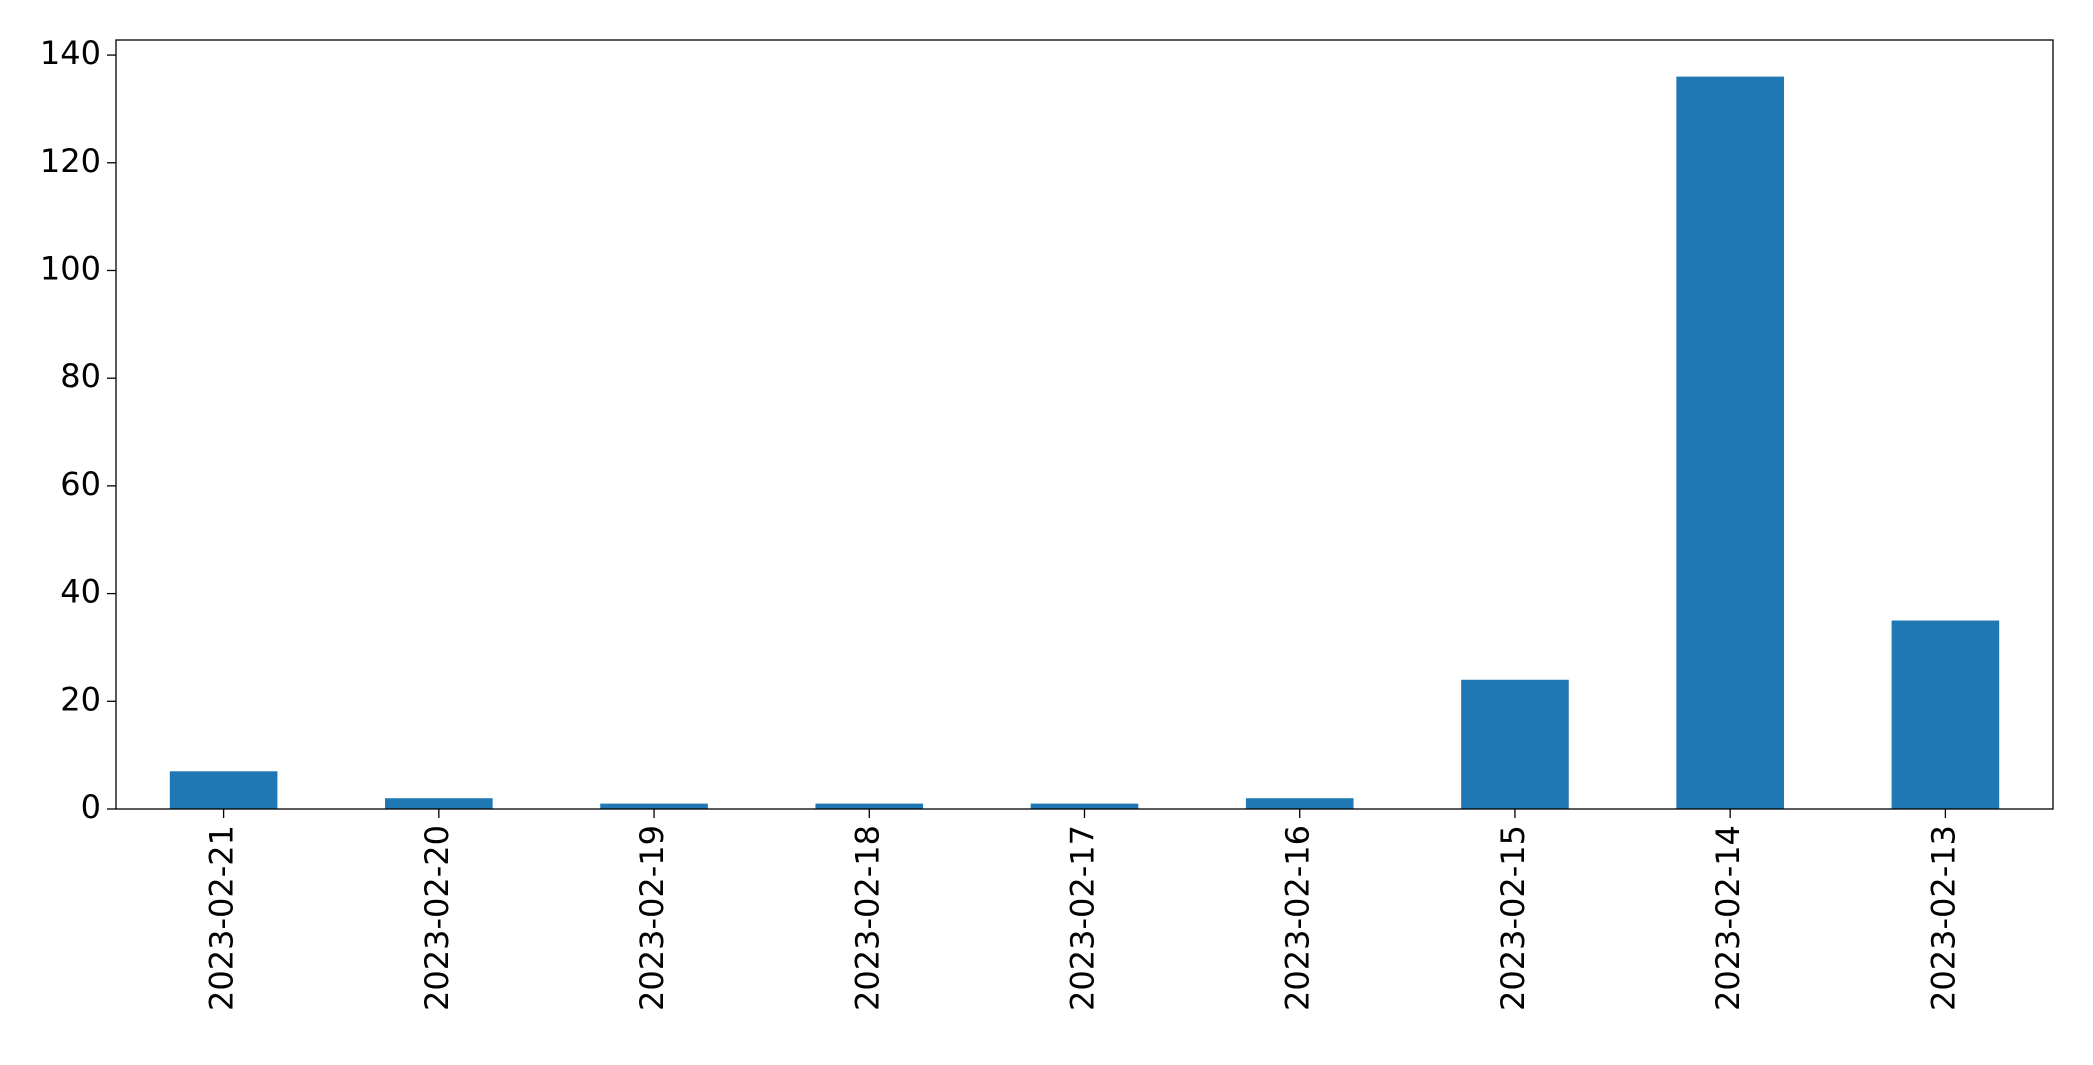  Describe the element at coordinates (80, 699) in the screenshot. I see `y-tick-label: 20` at that location.